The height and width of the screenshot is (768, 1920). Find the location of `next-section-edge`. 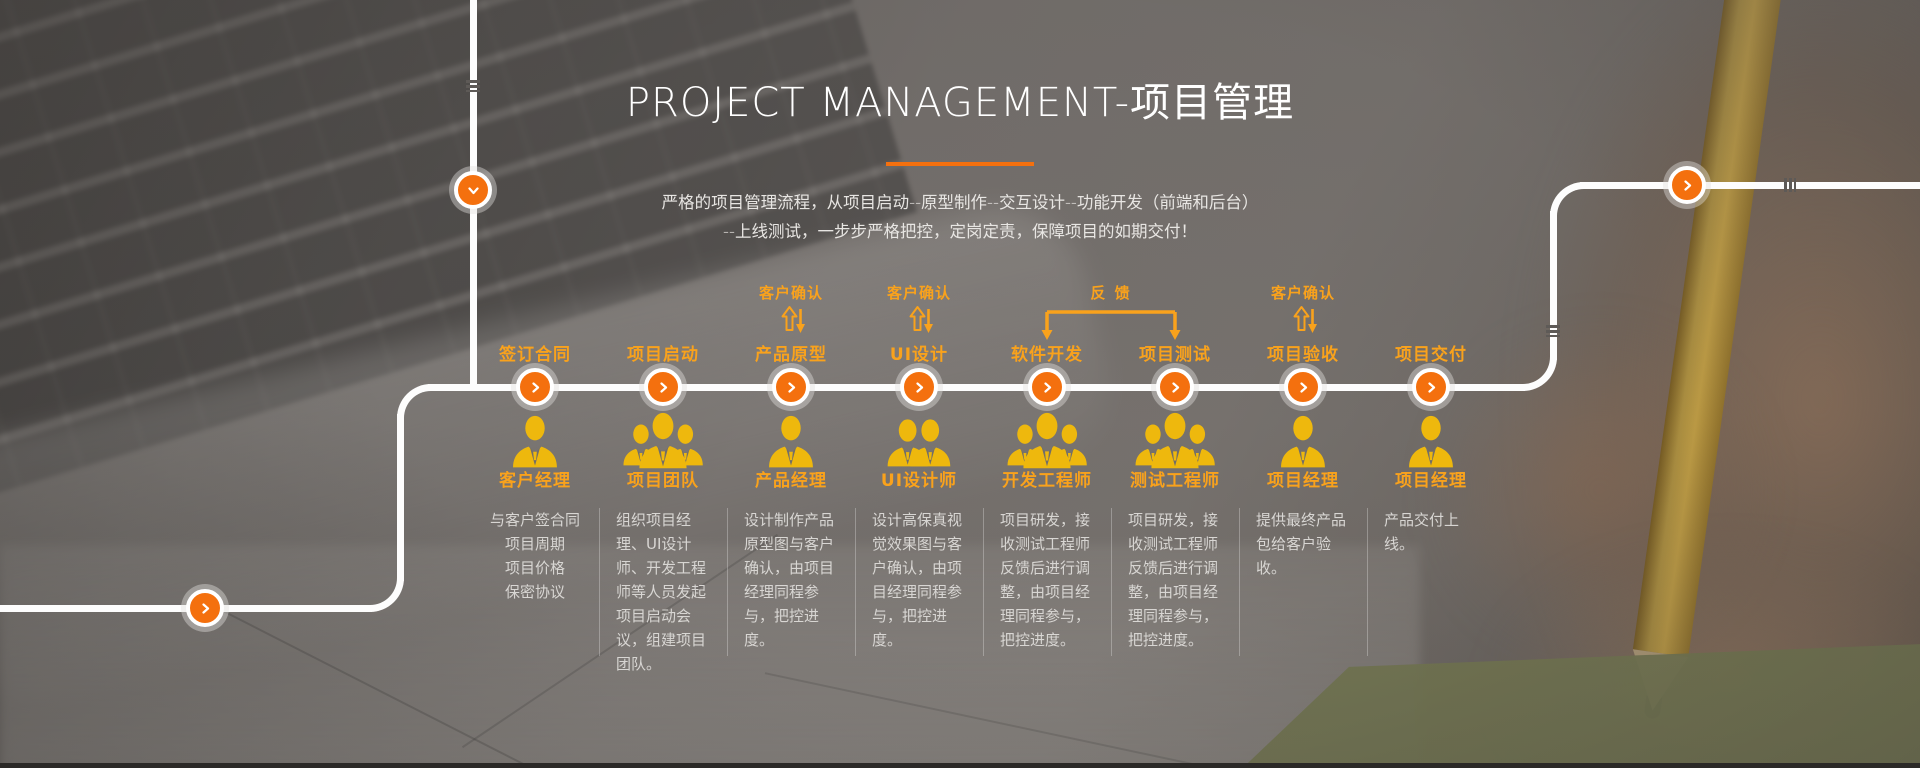

next-section-edge is located at coordinates (960, 765).